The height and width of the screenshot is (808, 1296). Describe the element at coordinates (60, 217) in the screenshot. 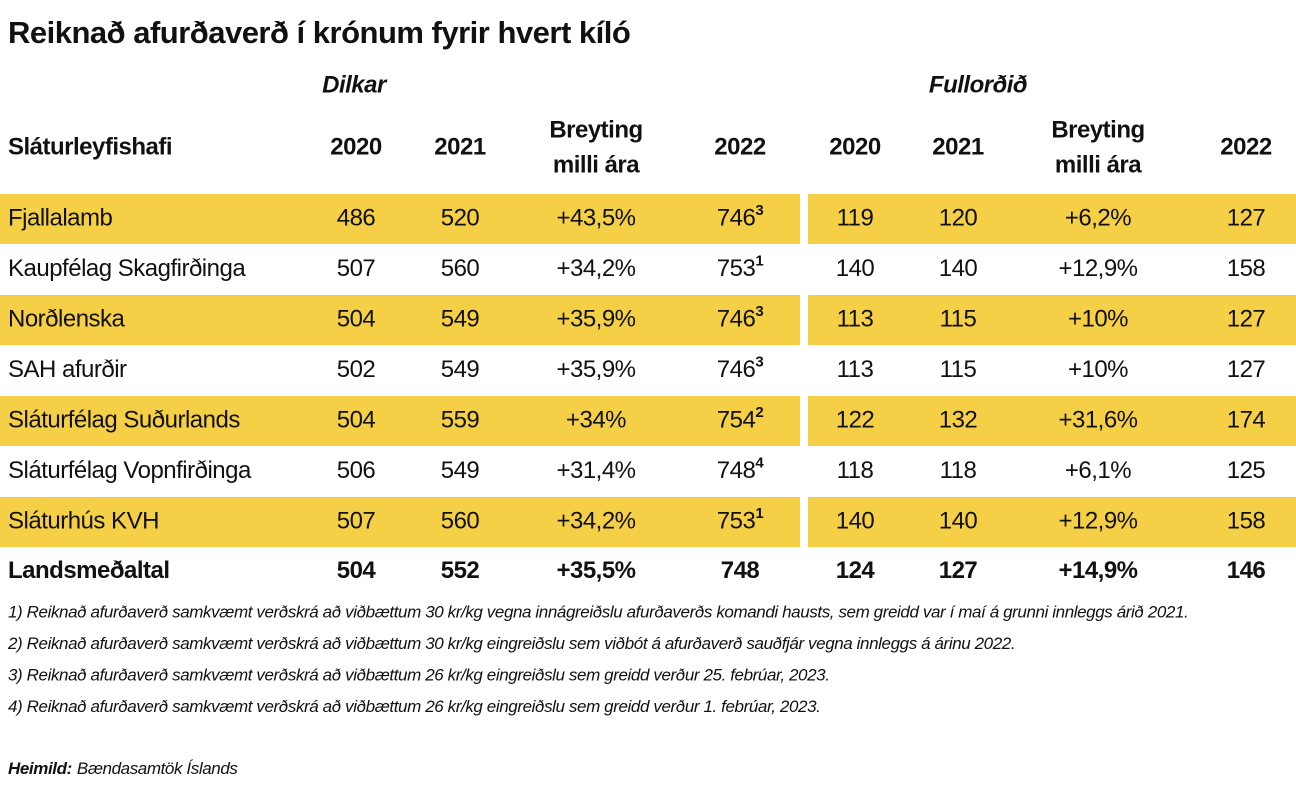

I see `row-name: Fjallalamb` at that location.